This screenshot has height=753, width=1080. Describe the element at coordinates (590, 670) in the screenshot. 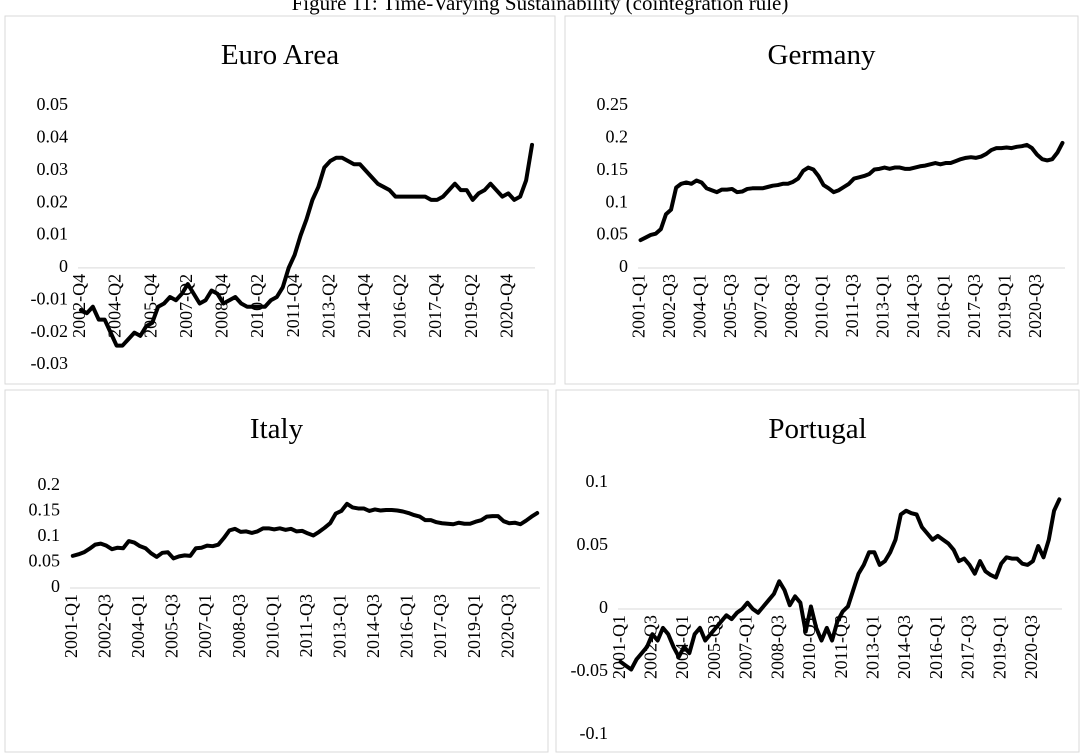

I see `y-tick-label: -0.05` at that location.